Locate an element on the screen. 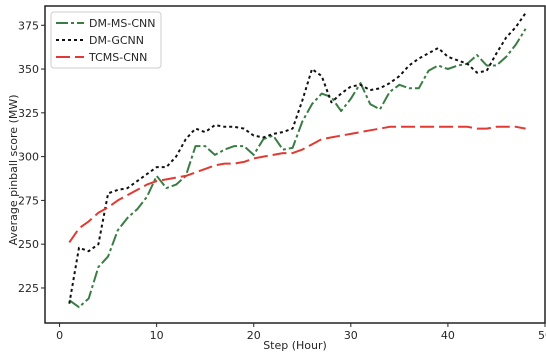 The width and height of the screenshot is (546, 352). legend: DM-MS-CNN DM-GCNN TCMS-CNN is located at coordinates (106, 40).